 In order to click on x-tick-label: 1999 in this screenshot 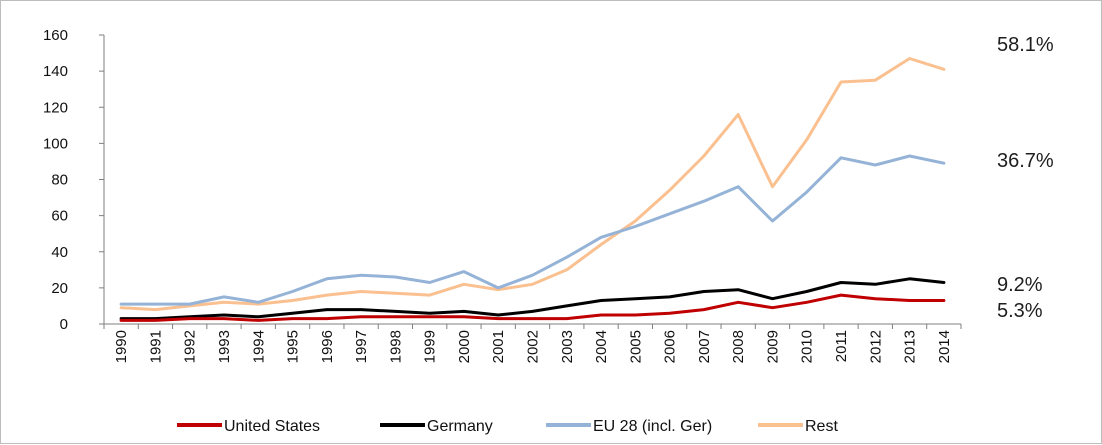, I will do `click(430, 346)`.